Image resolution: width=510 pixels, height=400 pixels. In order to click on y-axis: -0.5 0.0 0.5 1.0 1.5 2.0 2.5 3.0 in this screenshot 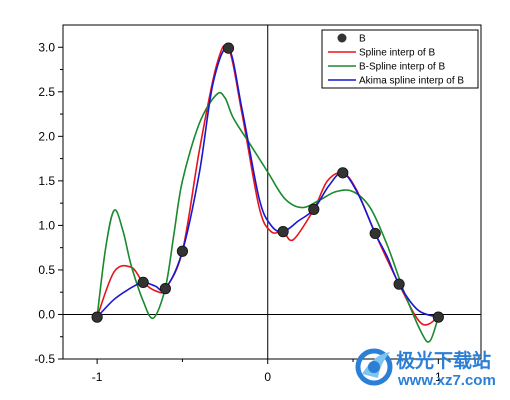, I will do `click(48, 203)`.